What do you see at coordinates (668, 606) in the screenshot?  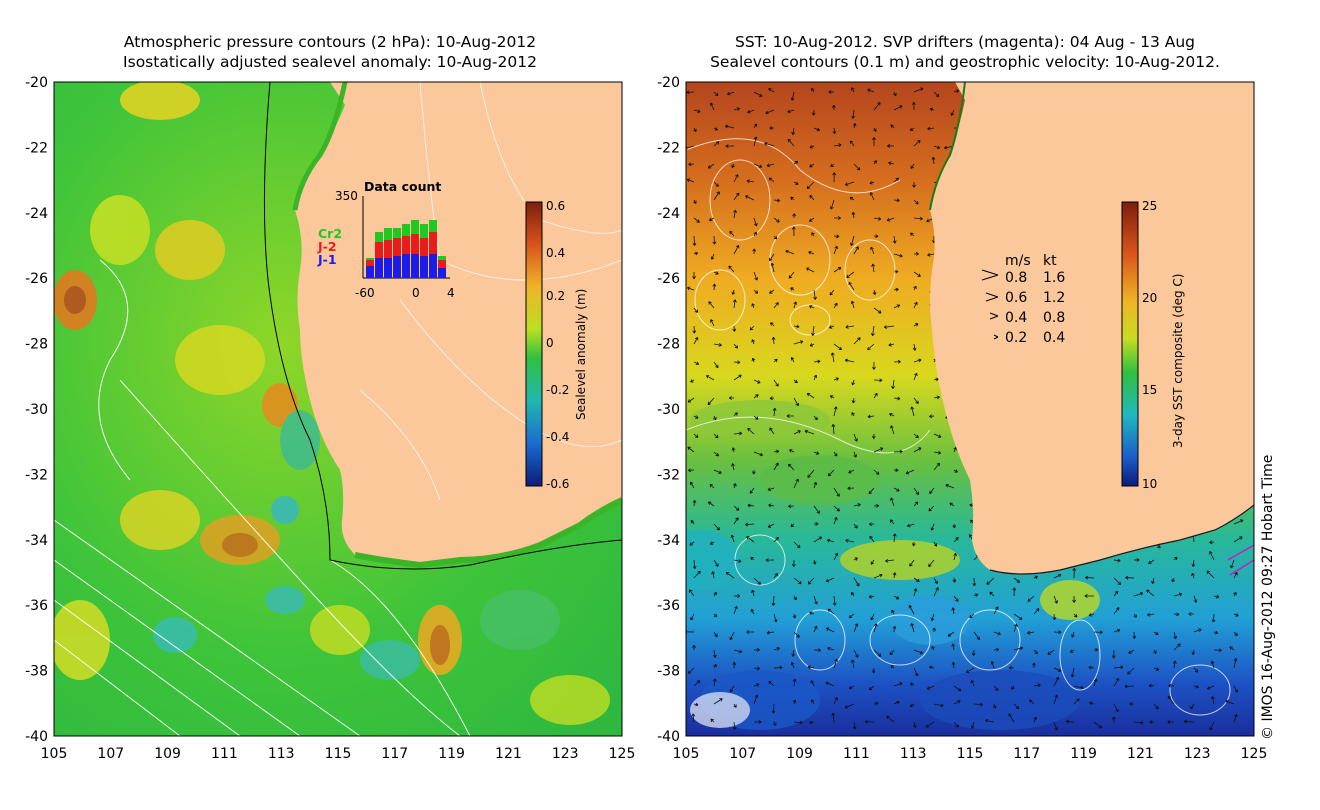 I see `right-lat-label: -36` at bounding box center [668, 606].